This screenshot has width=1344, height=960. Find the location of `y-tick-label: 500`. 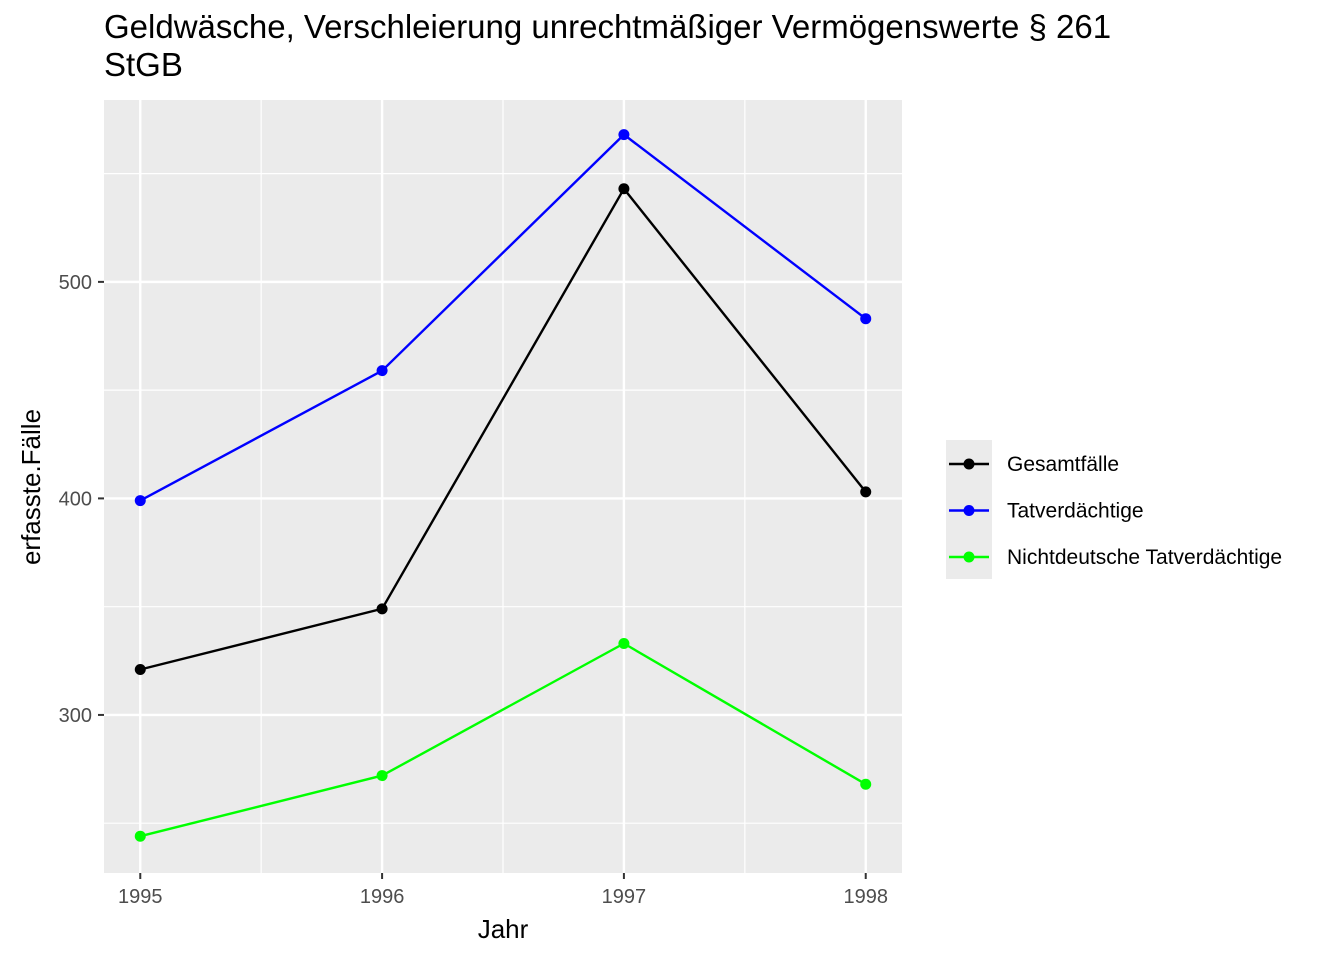

y-tick-label: 500 is located at coordinates (75, 283).